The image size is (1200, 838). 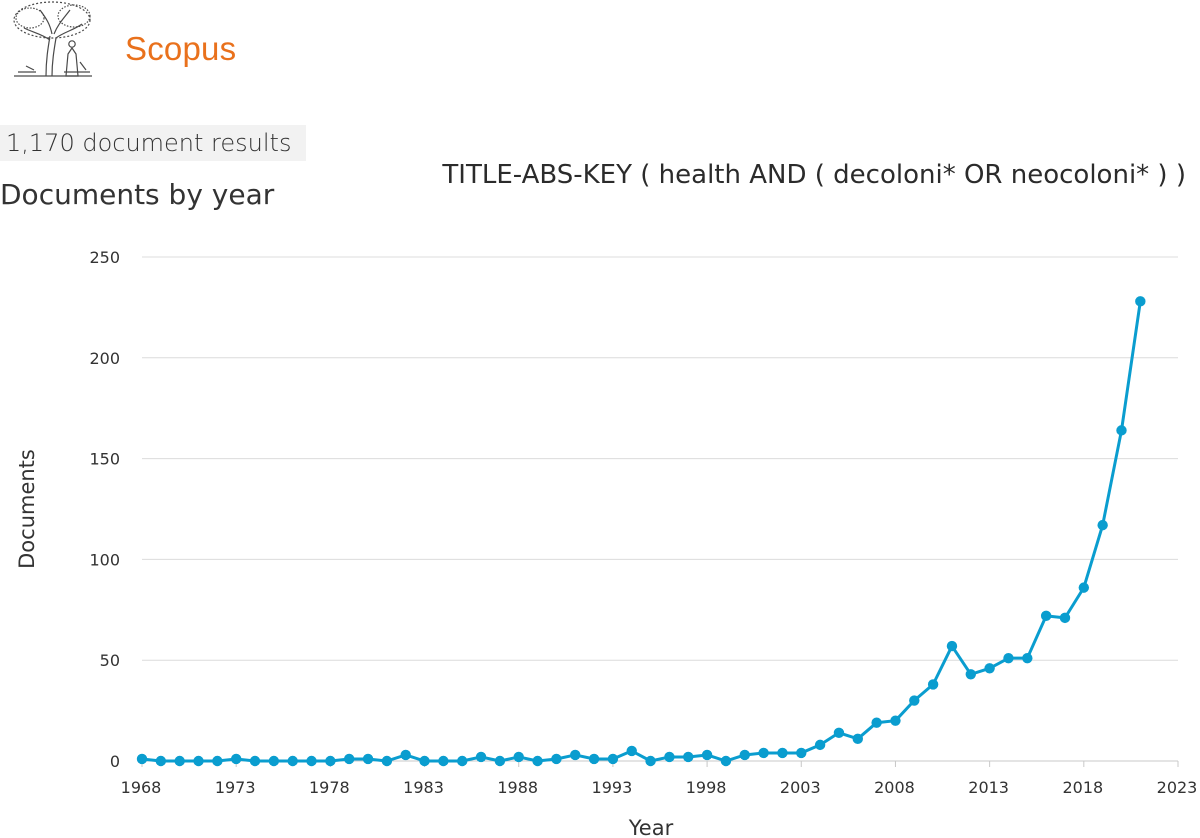 What do you see at coordinates (707, 755) in the screenshot?
I see `data-point-1998` at bounding box center [707, 755].